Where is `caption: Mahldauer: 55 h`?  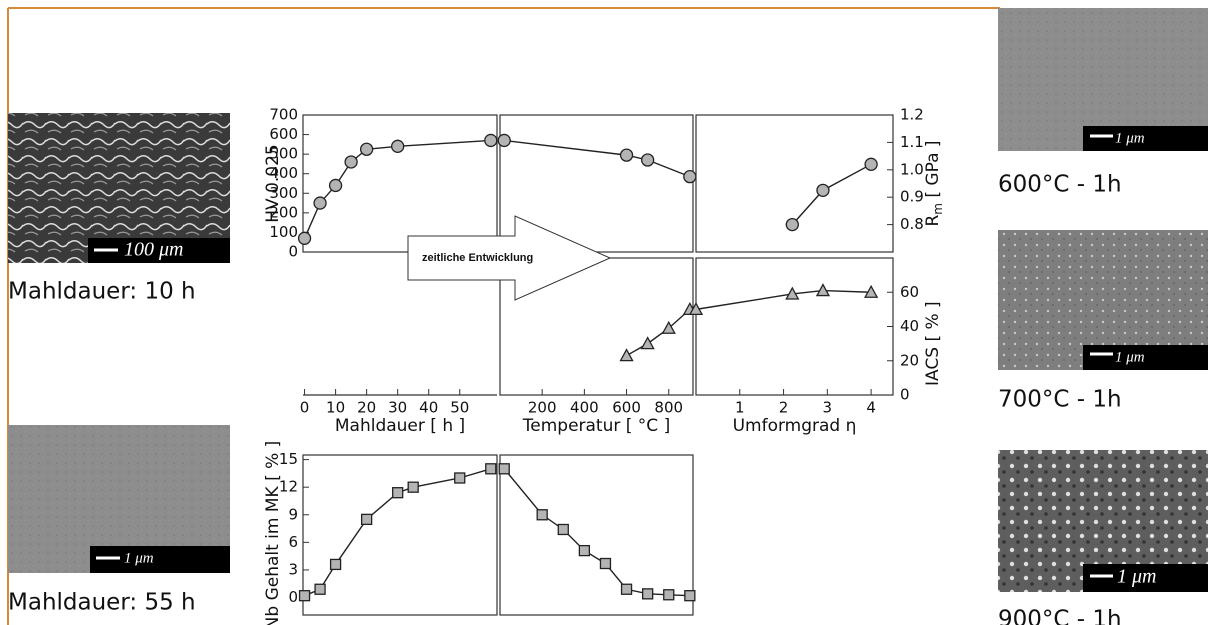 caption: Mahldauer: 55 h is located at coordinates (102, 603).